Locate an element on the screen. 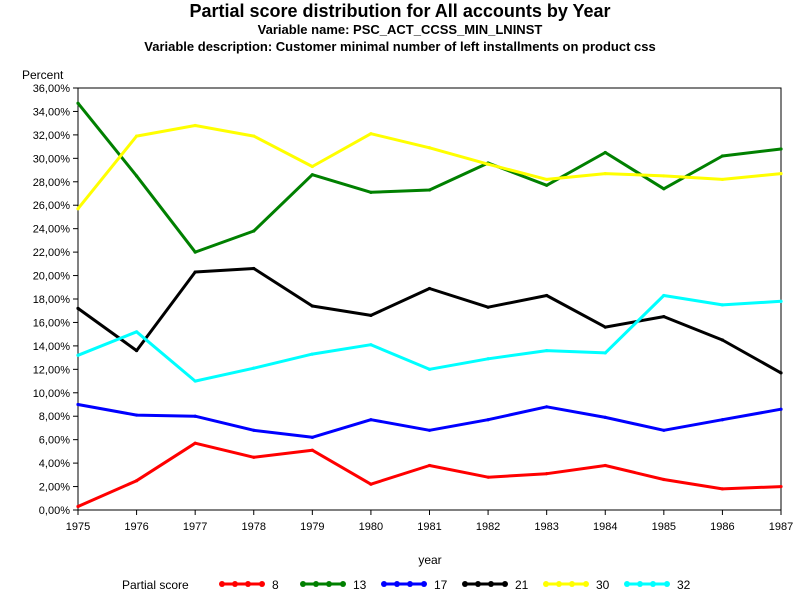  legend-label-21: 21 is located at coordinates (522, 585).